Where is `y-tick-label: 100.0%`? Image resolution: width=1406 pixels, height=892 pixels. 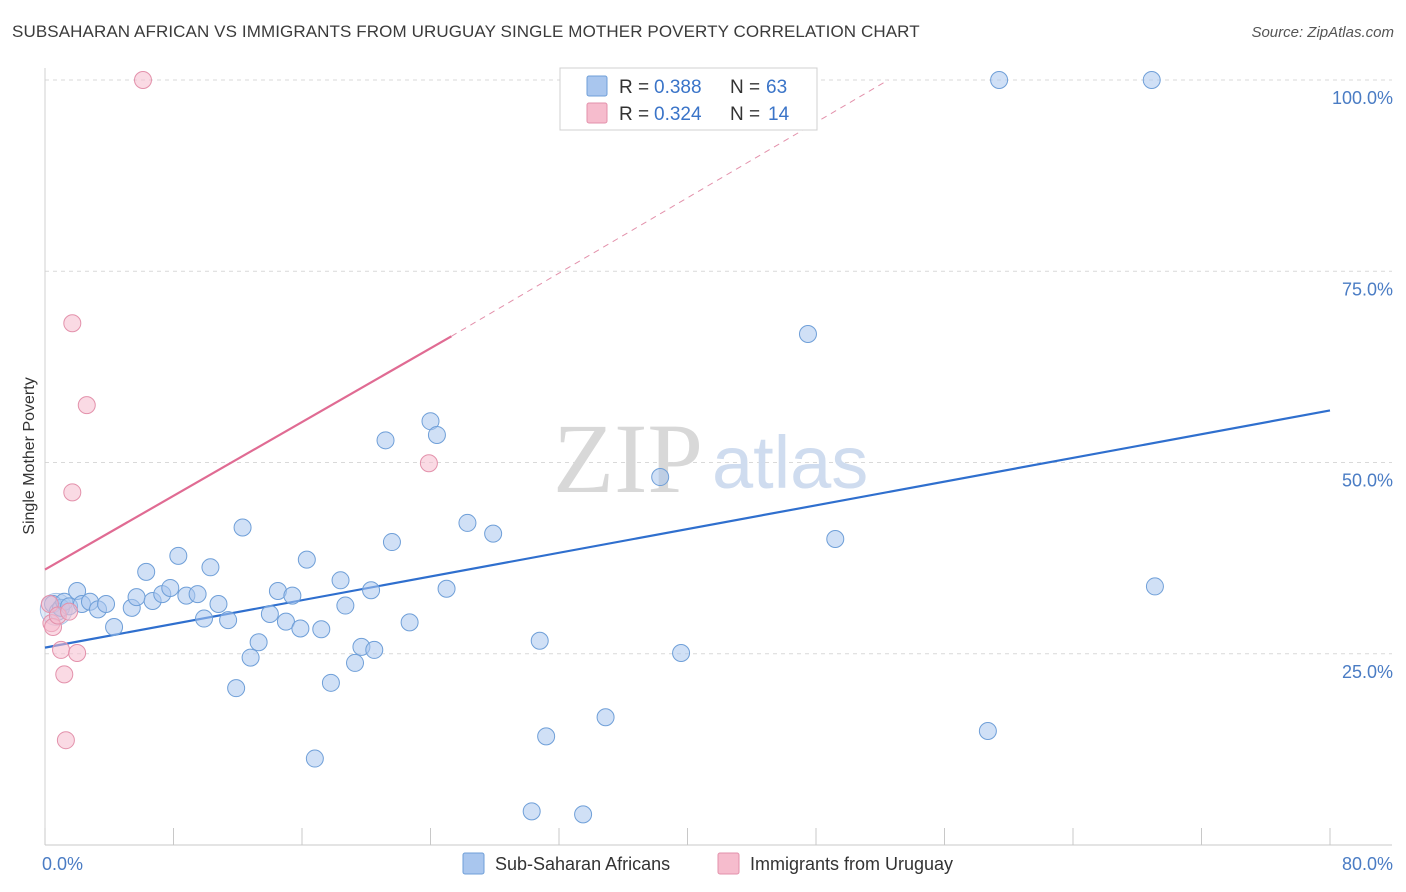
y-tick-label: 100.0% is located at coordinates (1362, 98).